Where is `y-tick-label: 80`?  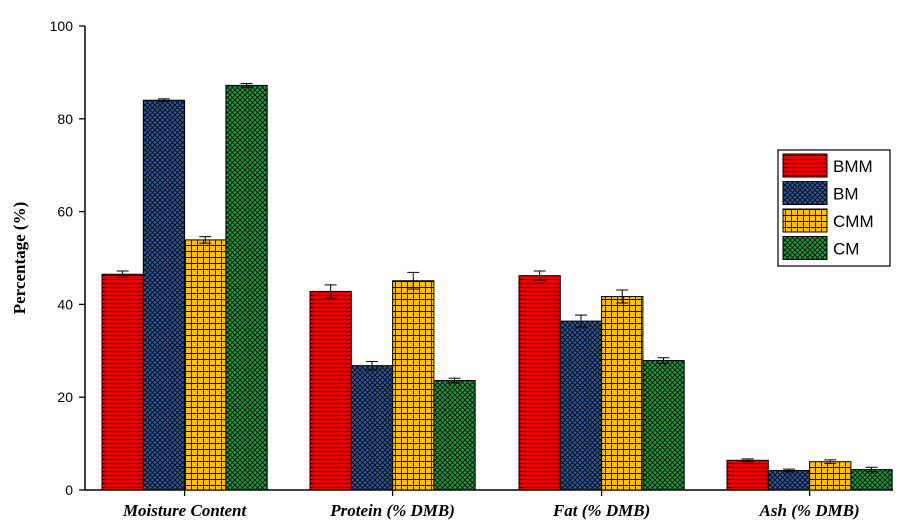 y-tick-label: 80 is located at coordinates (65, 119).